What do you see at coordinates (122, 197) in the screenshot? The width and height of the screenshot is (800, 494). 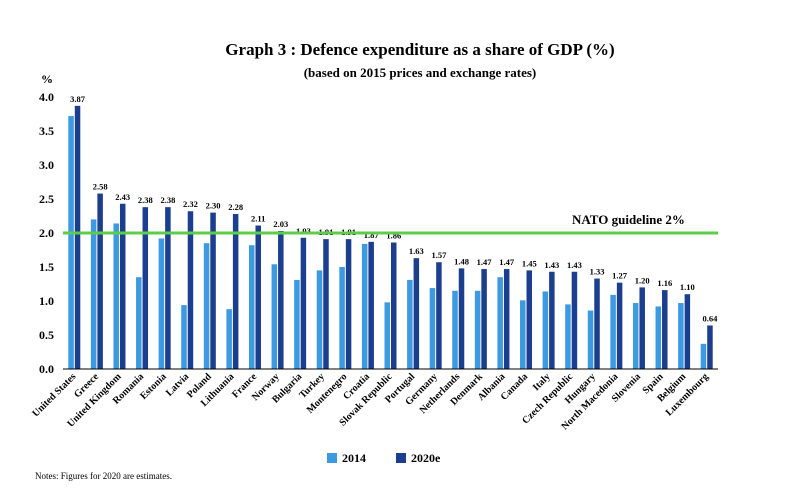 I see `data-label: 2.43` at bounding box center [122, 197].